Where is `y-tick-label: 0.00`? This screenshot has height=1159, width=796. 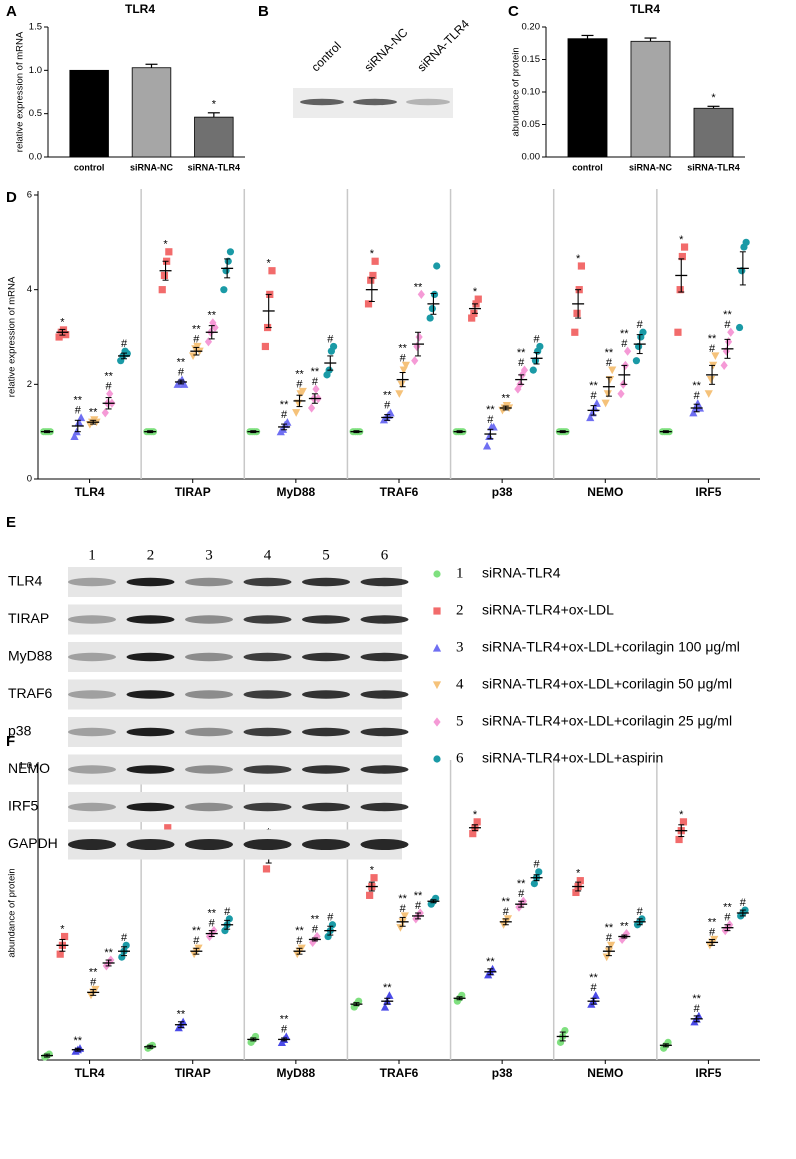
y-tick-label: 0.00 is located at coordinates (531, 157).